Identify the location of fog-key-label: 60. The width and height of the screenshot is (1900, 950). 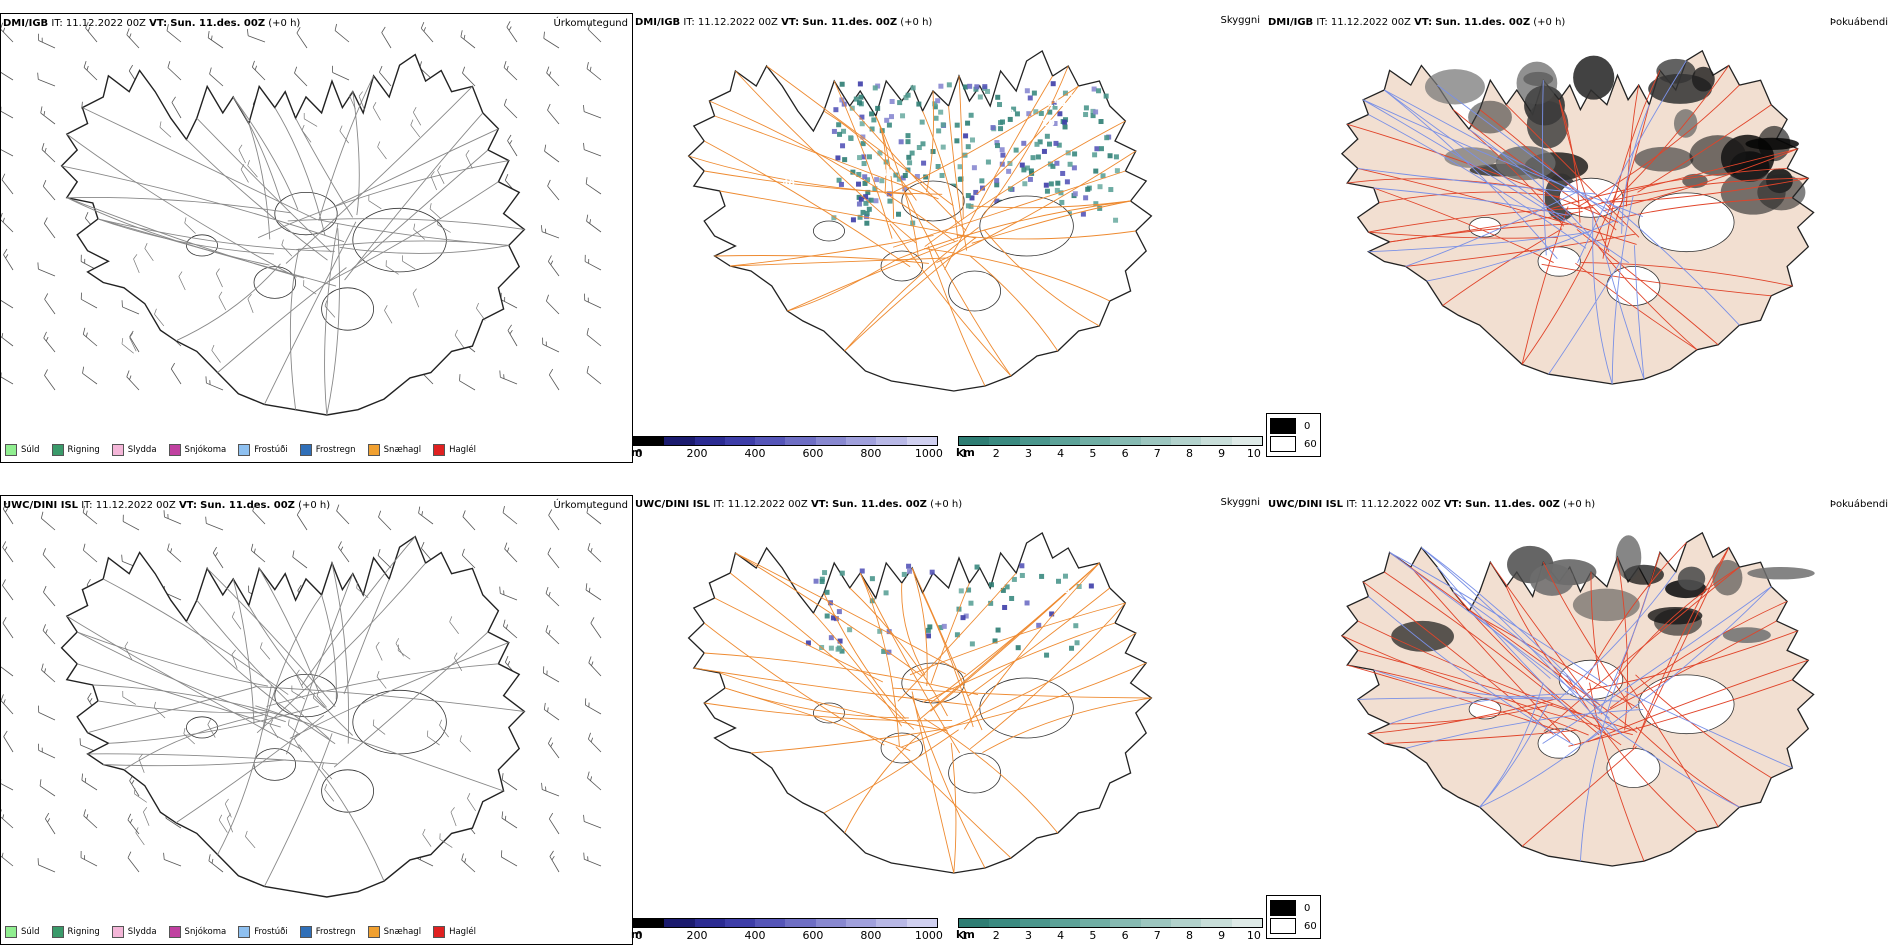
(1310, 926).